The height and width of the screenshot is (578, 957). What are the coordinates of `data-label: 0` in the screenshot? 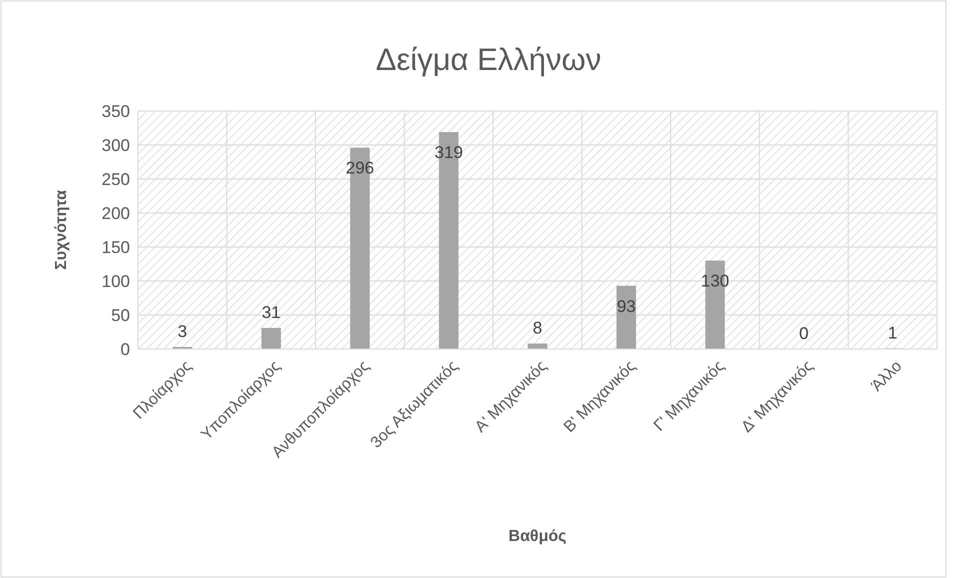 It's located at (804, 333).